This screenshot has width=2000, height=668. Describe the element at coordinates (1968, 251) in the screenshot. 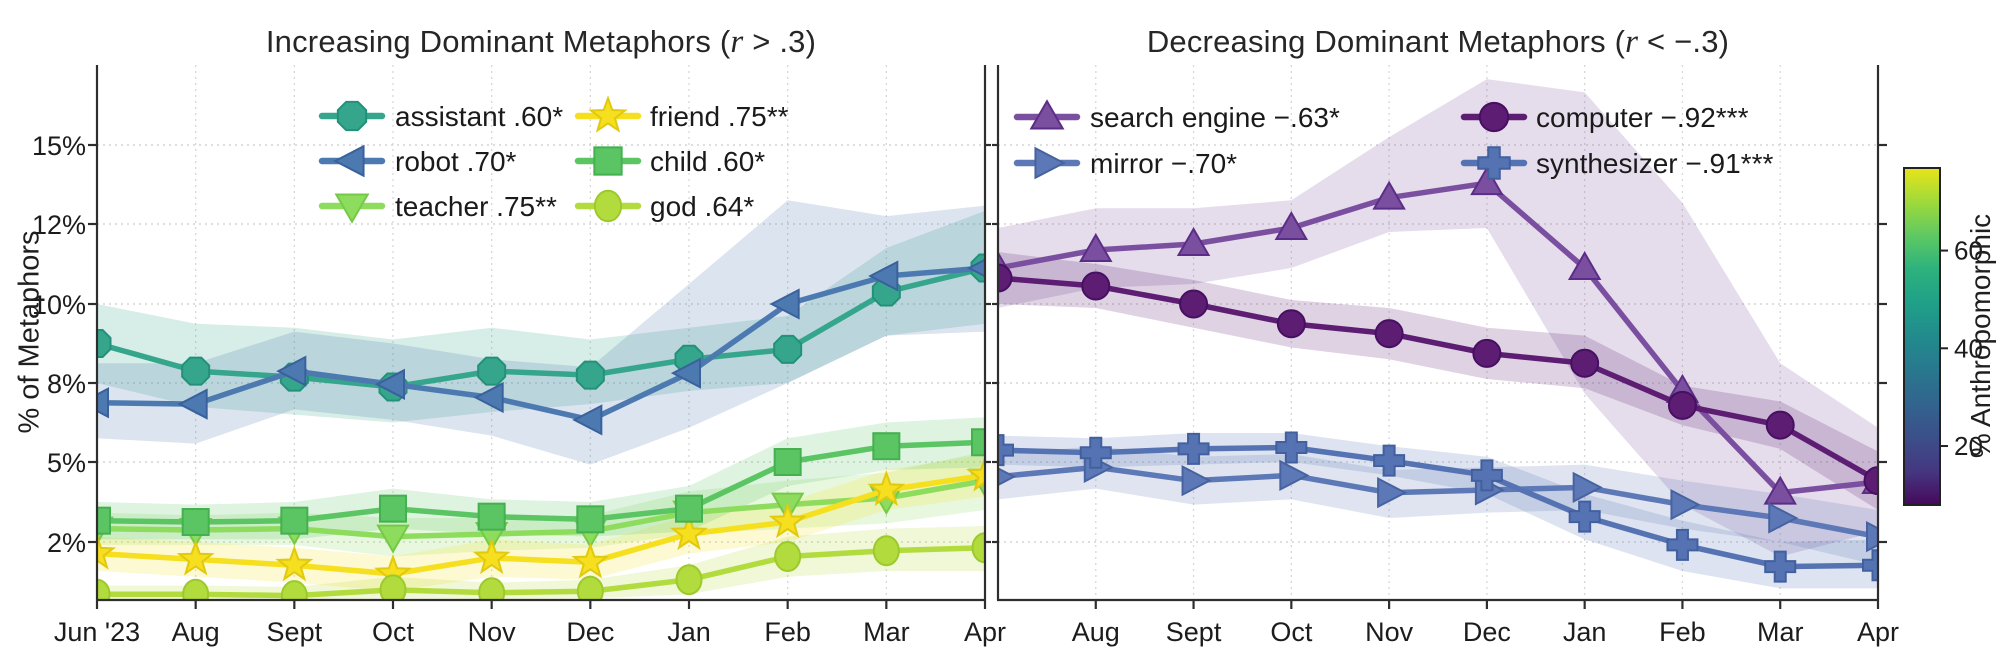

I see `colorbar-tick-label-60: 60` at that location.